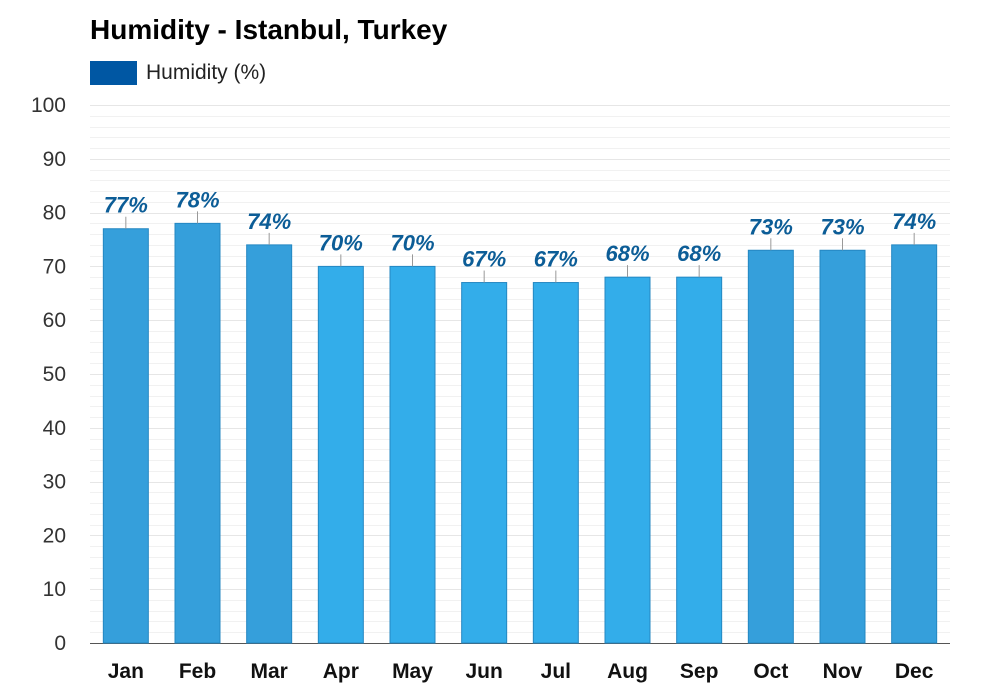  Describe the element at coordinates (197, 199) in the screenshot. I see `value-label-feb: 78%` at that location.